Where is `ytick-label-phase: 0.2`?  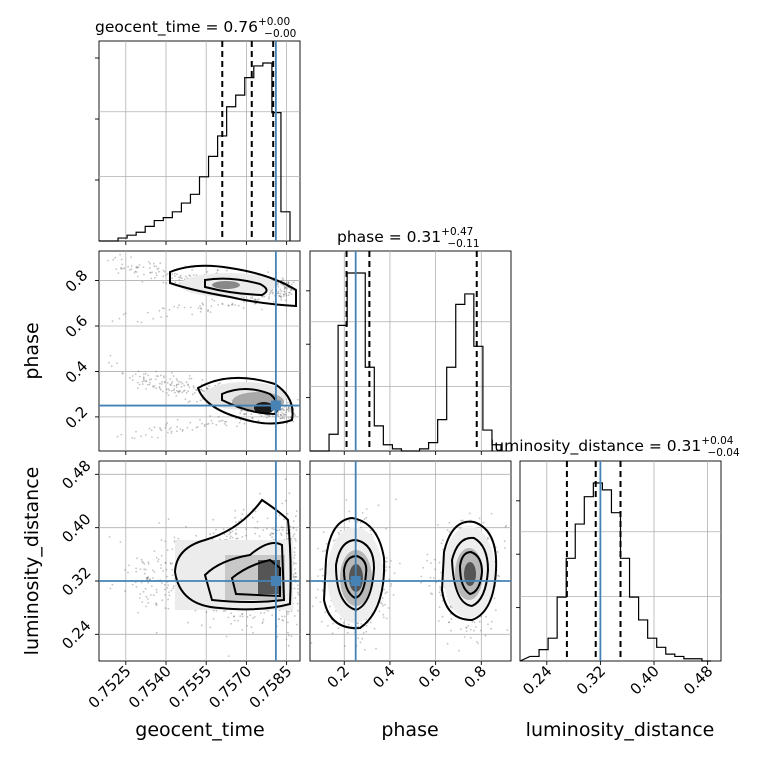 ytick-label-phase: 0.2 is located at coordinates (77, 418).